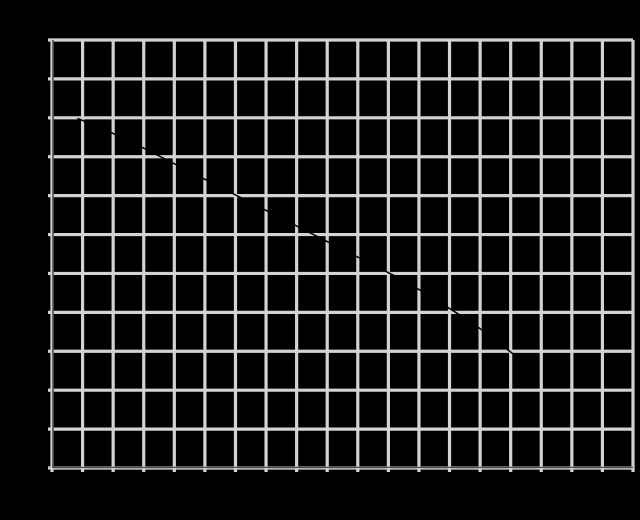  I want to click on x-axis-ticks, so click(342, 470).